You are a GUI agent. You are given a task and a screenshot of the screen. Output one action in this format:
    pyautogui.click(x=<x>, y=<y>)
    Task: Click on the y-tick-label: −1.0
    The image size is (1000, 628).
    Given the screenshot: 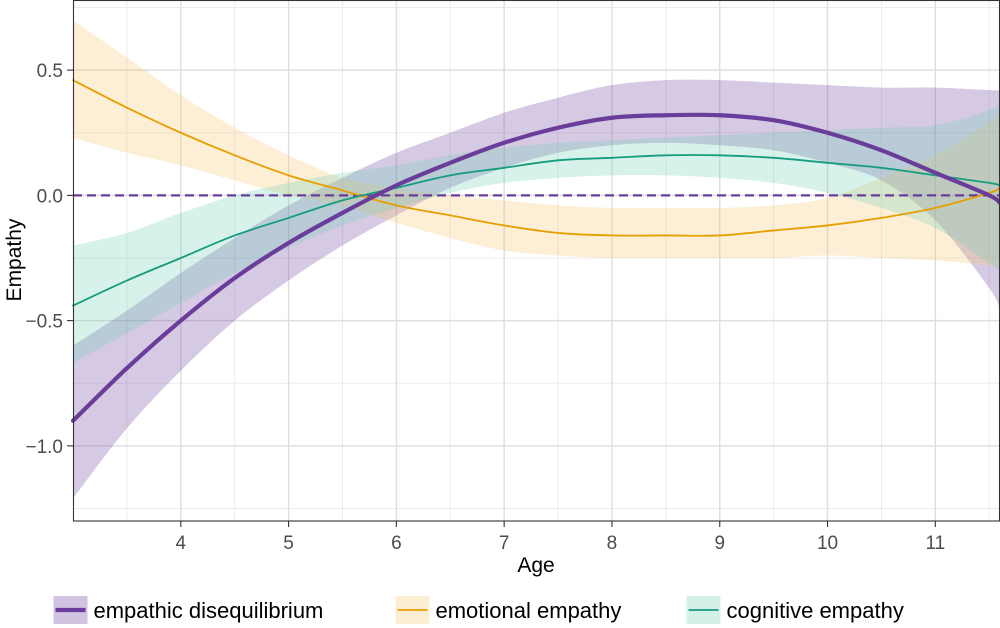 What is the action you would take?
    pyautogui.click(x=44, y=447)
    